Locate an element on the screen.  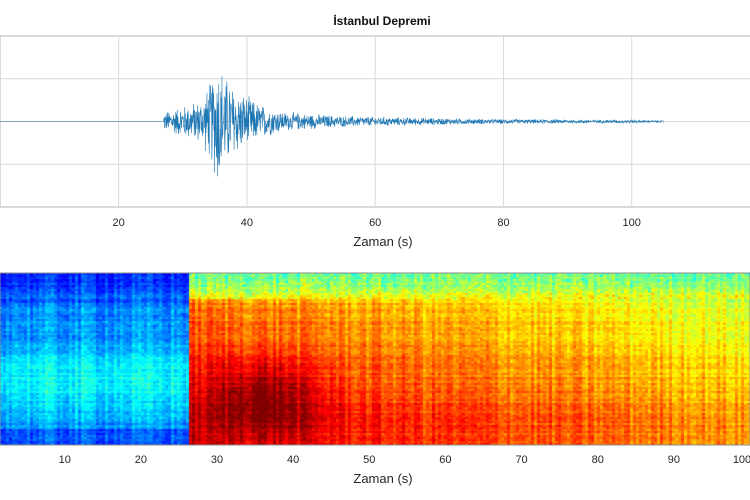
waveform-x-tick-label: 20 is located at coordinates (119, 223).